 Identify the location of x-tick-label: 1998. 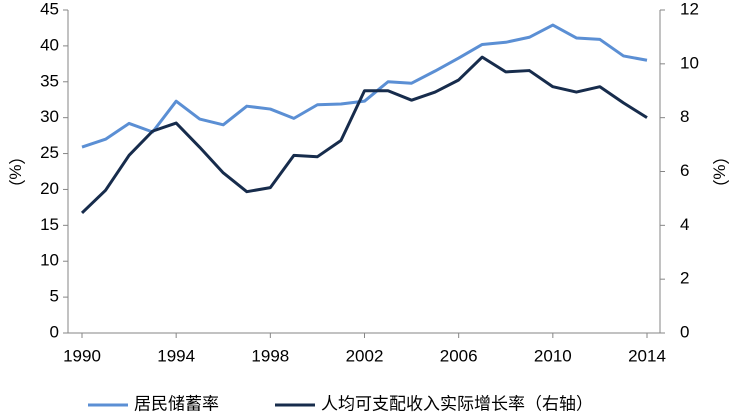
(270, 355).